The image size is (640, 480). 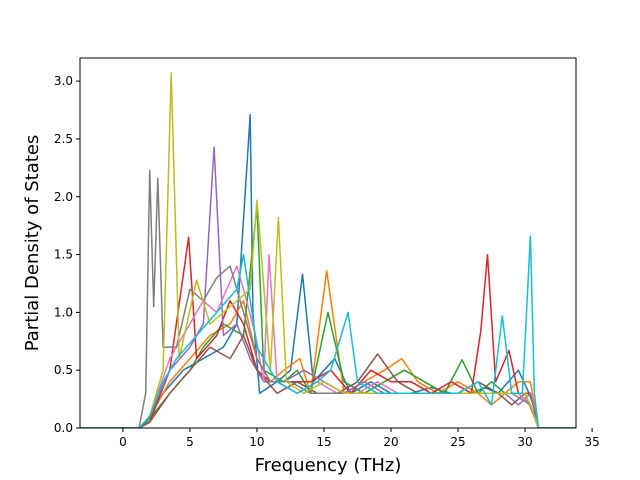 What do you see at coordinates (63, 81) in the screenshot?
I see `y-tick-label: 3.0` at bounding box center [63, 81].